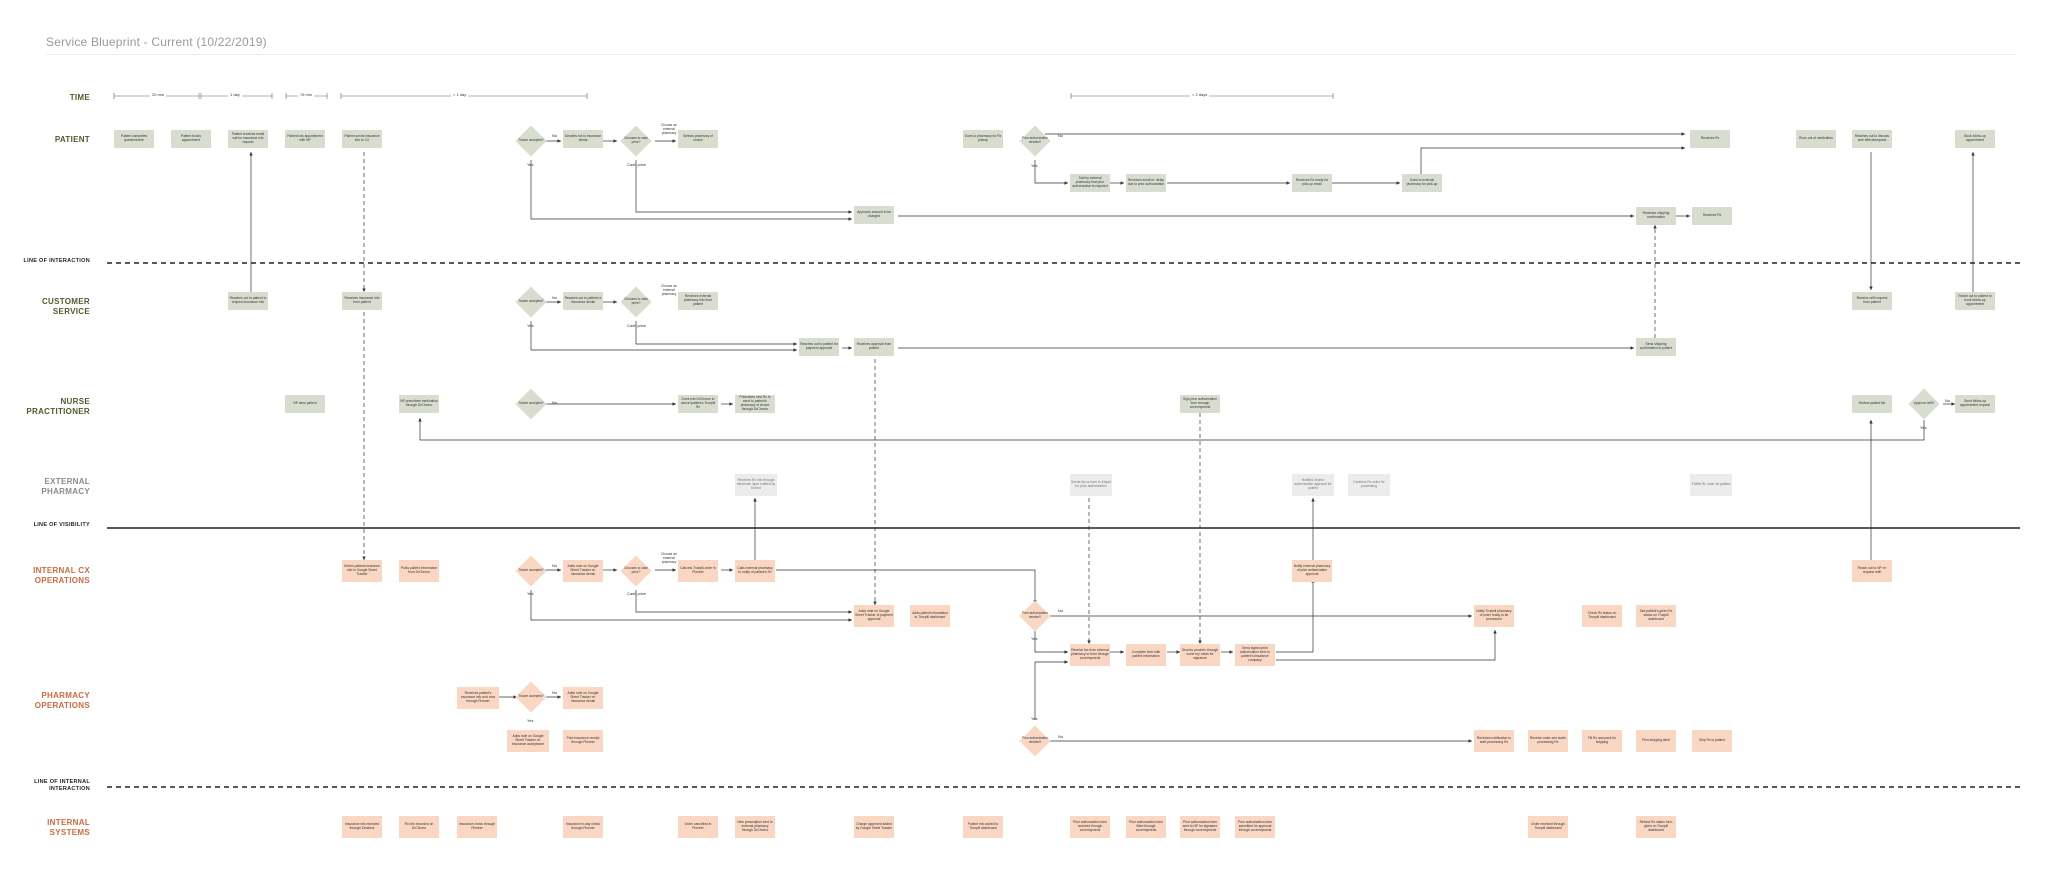 The width and height of the screenshot is (2048, 877). What do you see at coordinates (1711, 485) in the screenshot?
I see `ext-fulfills-rx-order: Fulfills Rx order for patient` at bounding box center [1711, 485].